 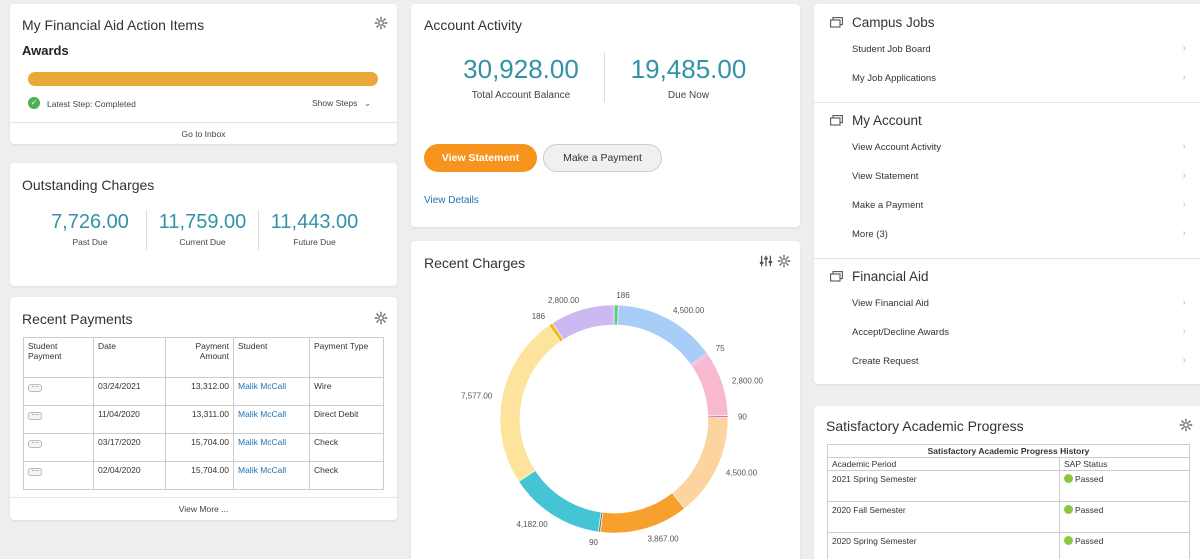 What do you see at coordinates (129, 447) in the screenshot?
I see `date-cell: 03/17/2020` at bounding box center [129, 447].